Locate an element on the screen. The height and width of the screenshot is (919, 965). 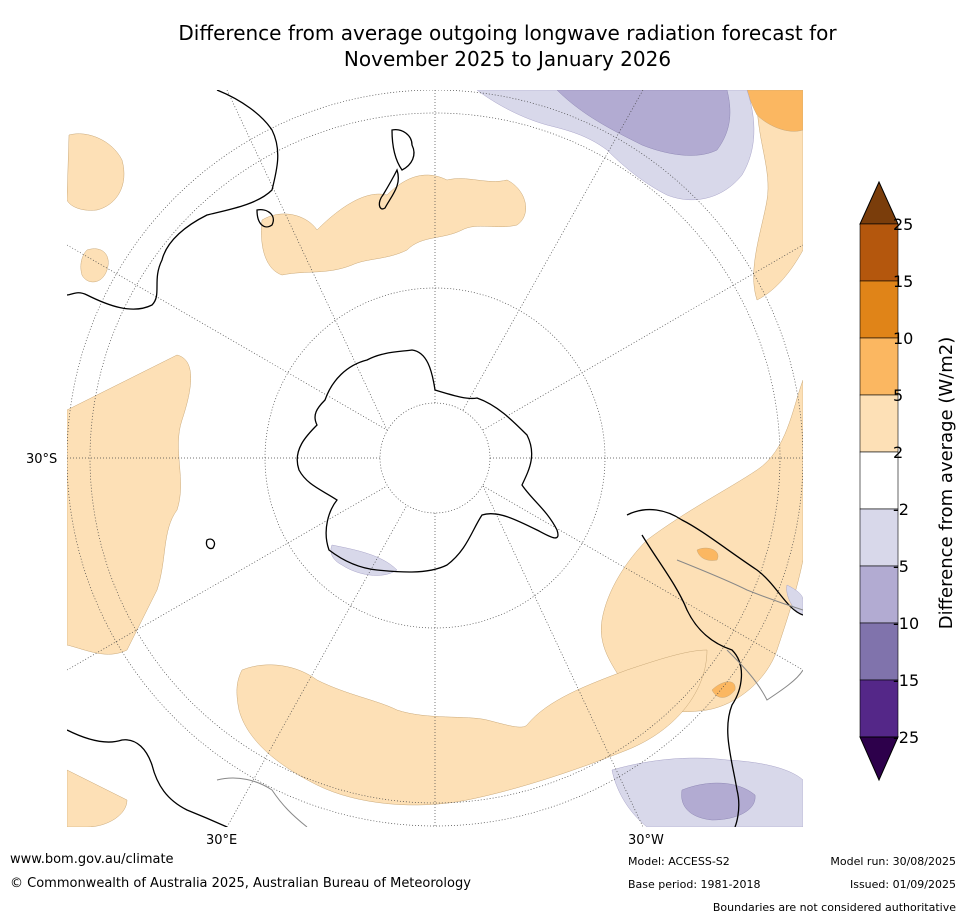
colorbar-tick: 15 is located at coordinates (903, 281).